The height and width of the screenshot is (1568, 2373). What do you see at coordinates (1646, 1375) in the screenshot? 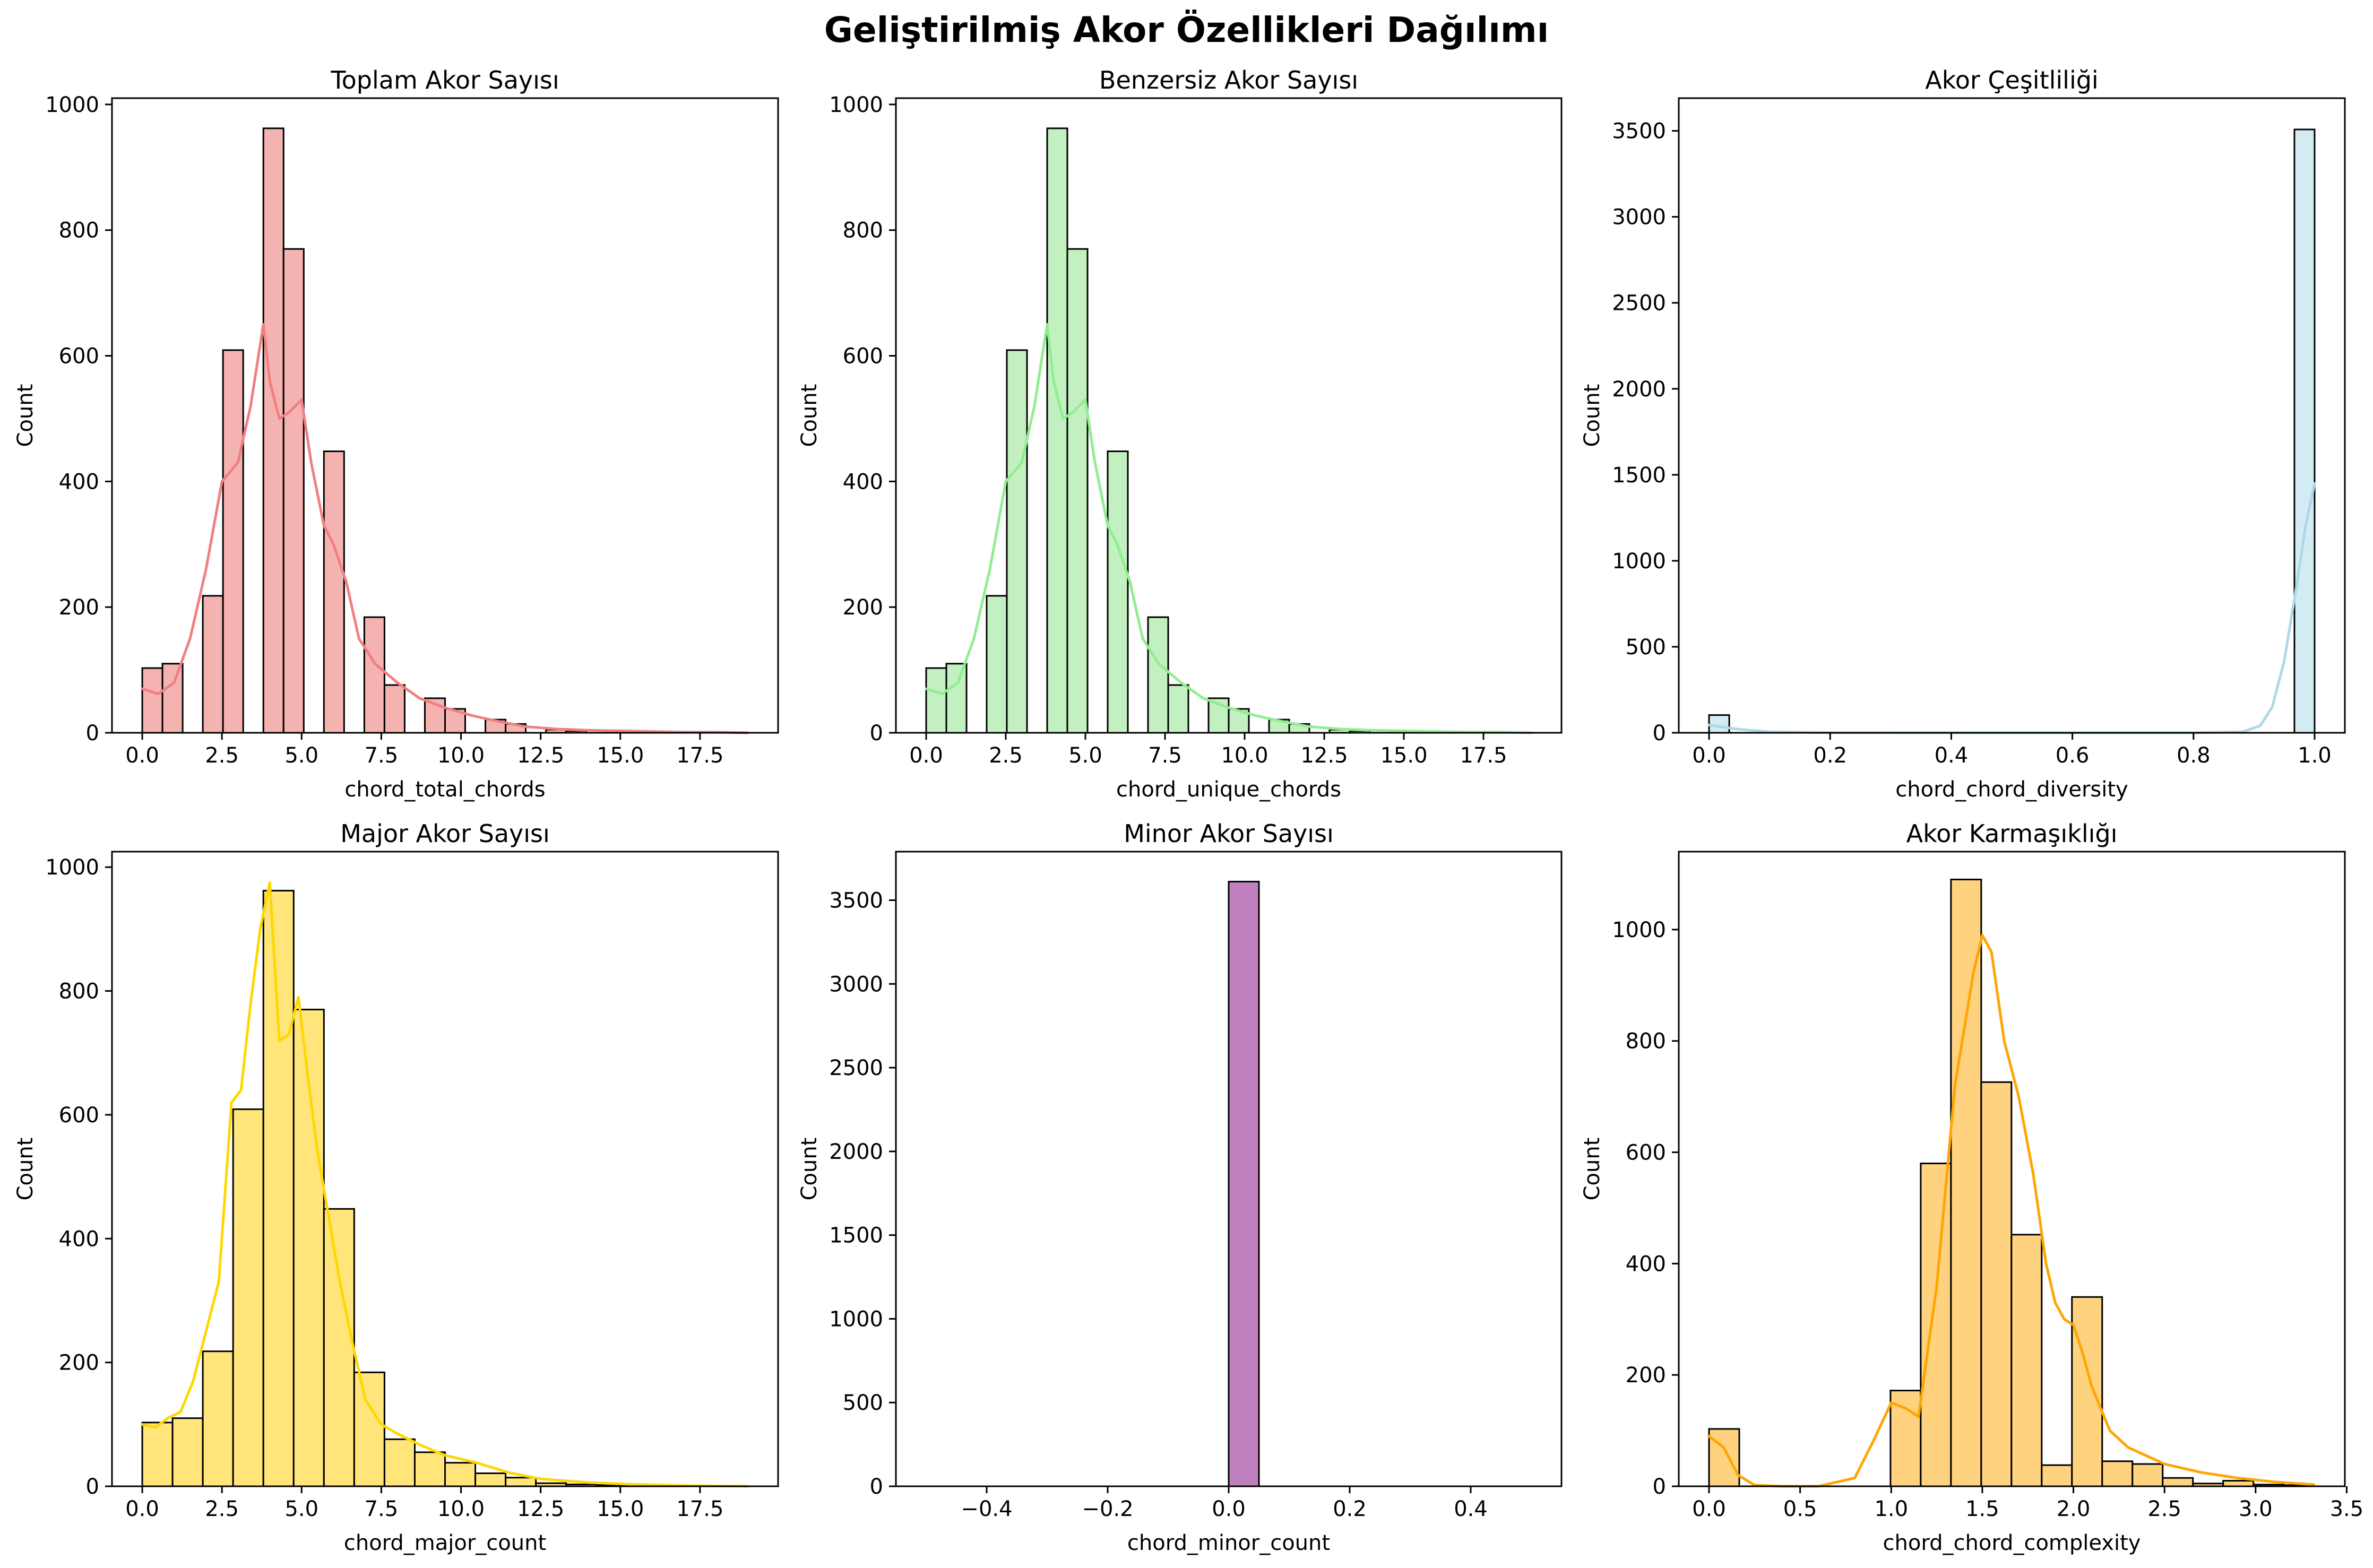
I see `chart-6-ytick-label: 200` at bounding box center [1646, 1375].